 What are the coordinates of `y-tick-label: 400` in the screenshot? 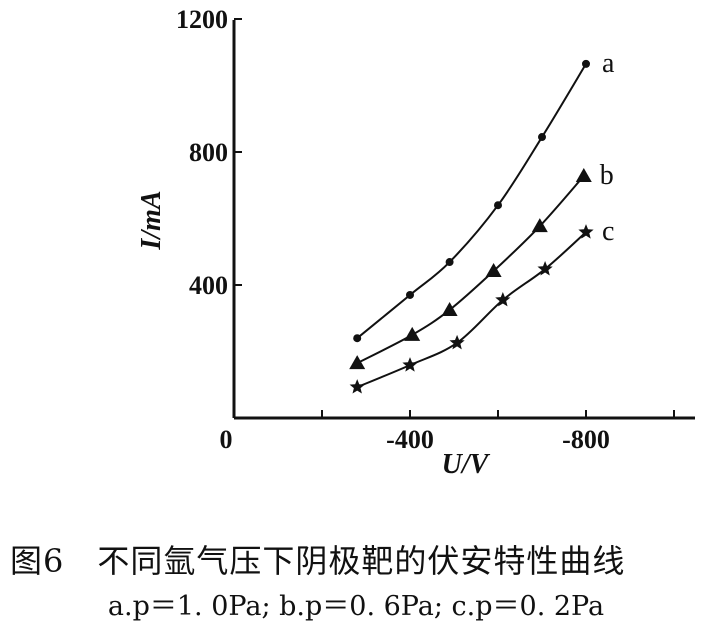 It's located at (208, 285).